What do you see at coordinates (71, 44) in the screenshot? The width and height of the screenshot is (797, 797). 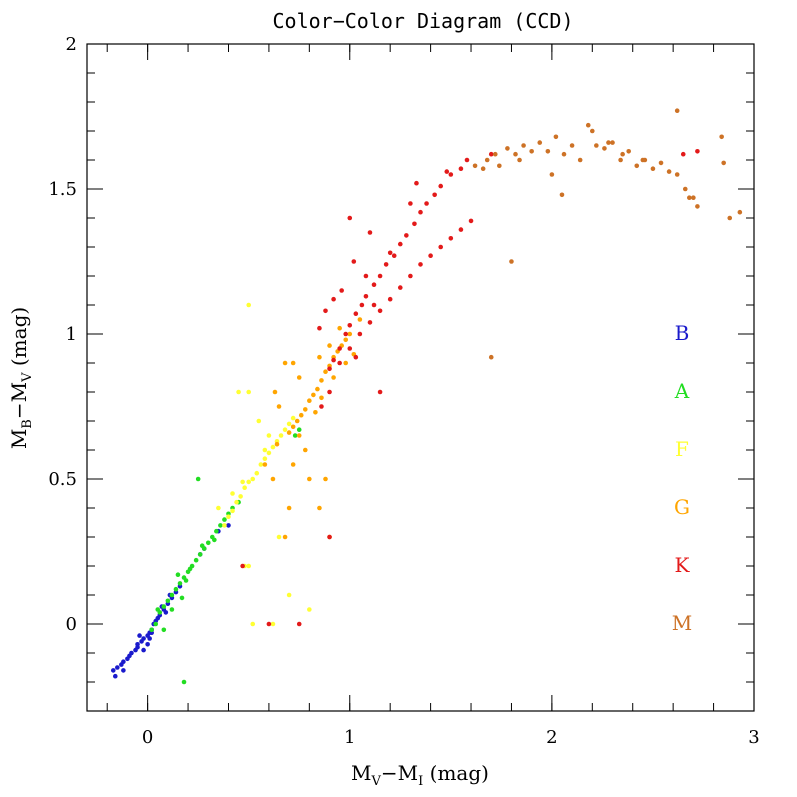 I see `y-tick-label: 2` at bounding box center [71, 44].